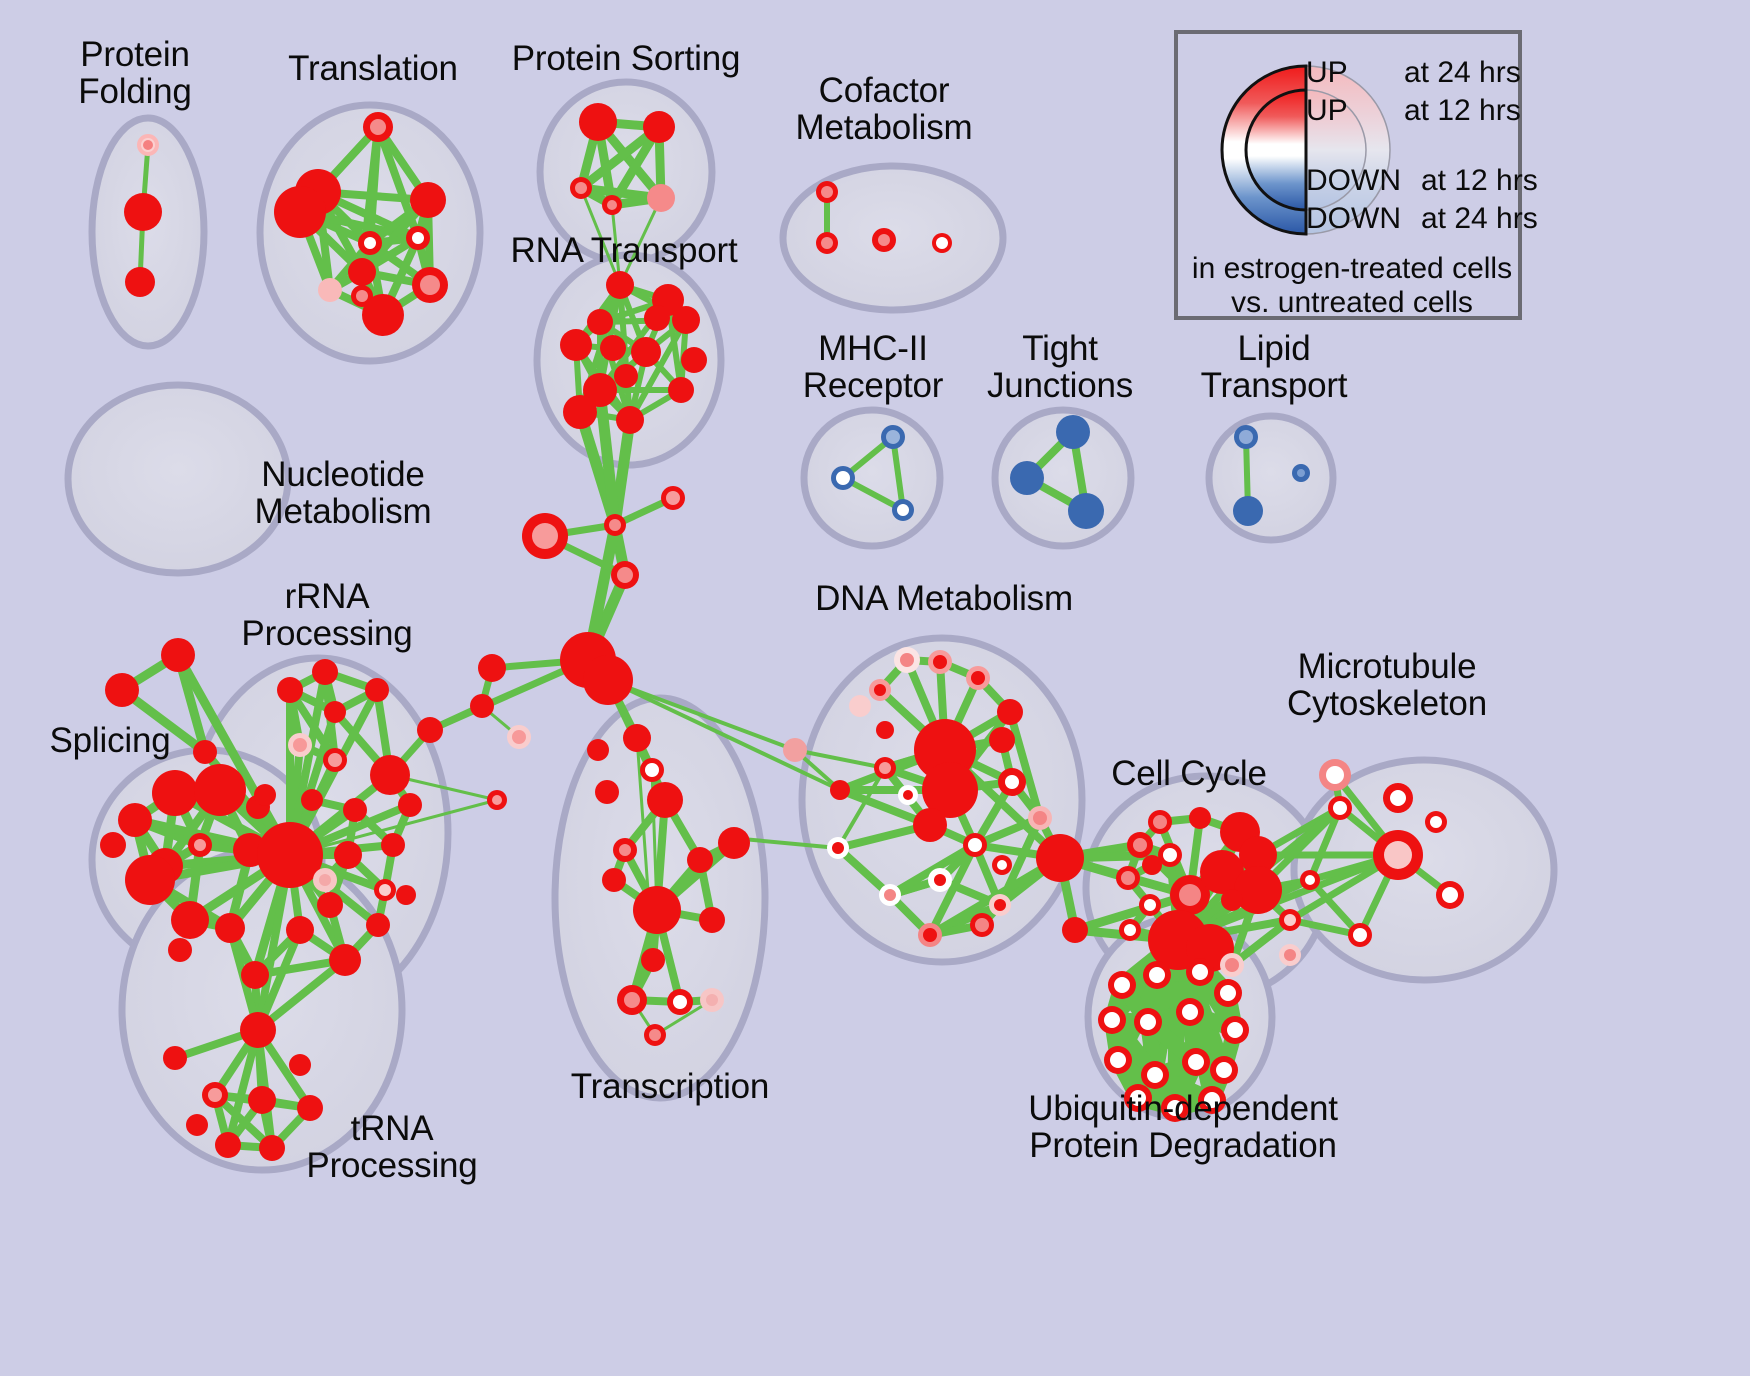 This screenshot has height=1376, width=1750. What do you see at coordinates (872, 478) in the screenshot?
I see `blob-mhcii` at bounding box center [872, 478].